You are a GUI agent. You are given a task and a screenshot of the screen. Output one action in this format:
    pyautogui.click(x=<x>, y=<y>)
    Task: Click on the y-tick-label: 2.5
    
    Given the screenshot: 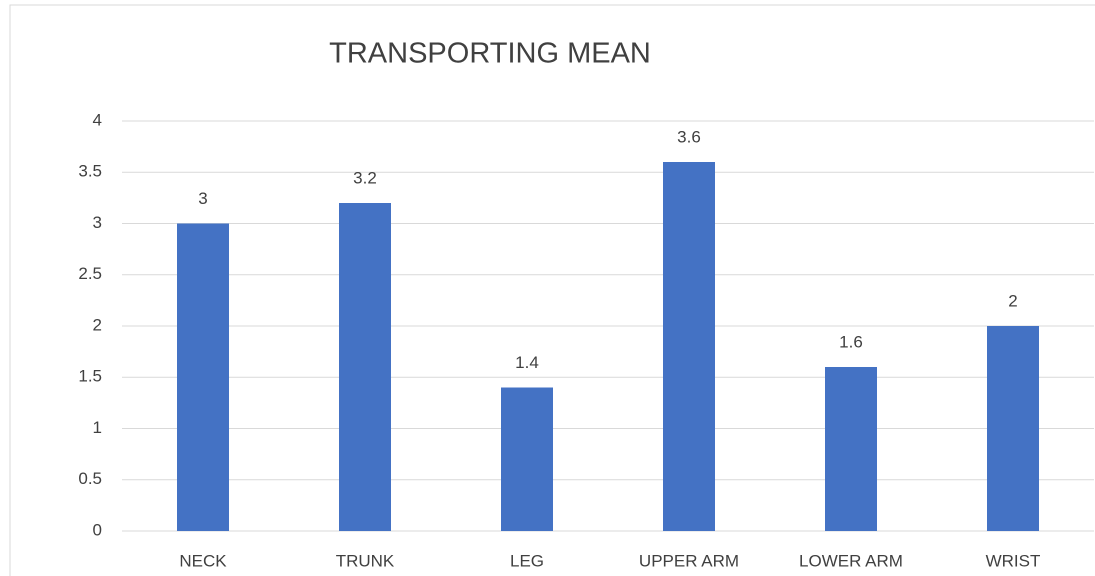 What is the action you would take?
    pyautogui.click(x=90, y=273)
    